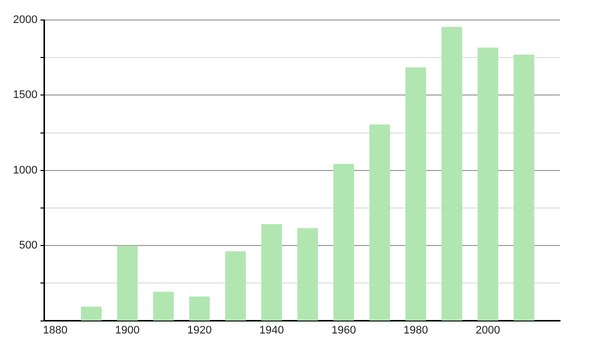 The height and width of the screenshot is (350, 600). What do you see at coordinates (25, 95) in the screenshot?
I see `y-tick-label: 1500` at bounding box center [25, 95].